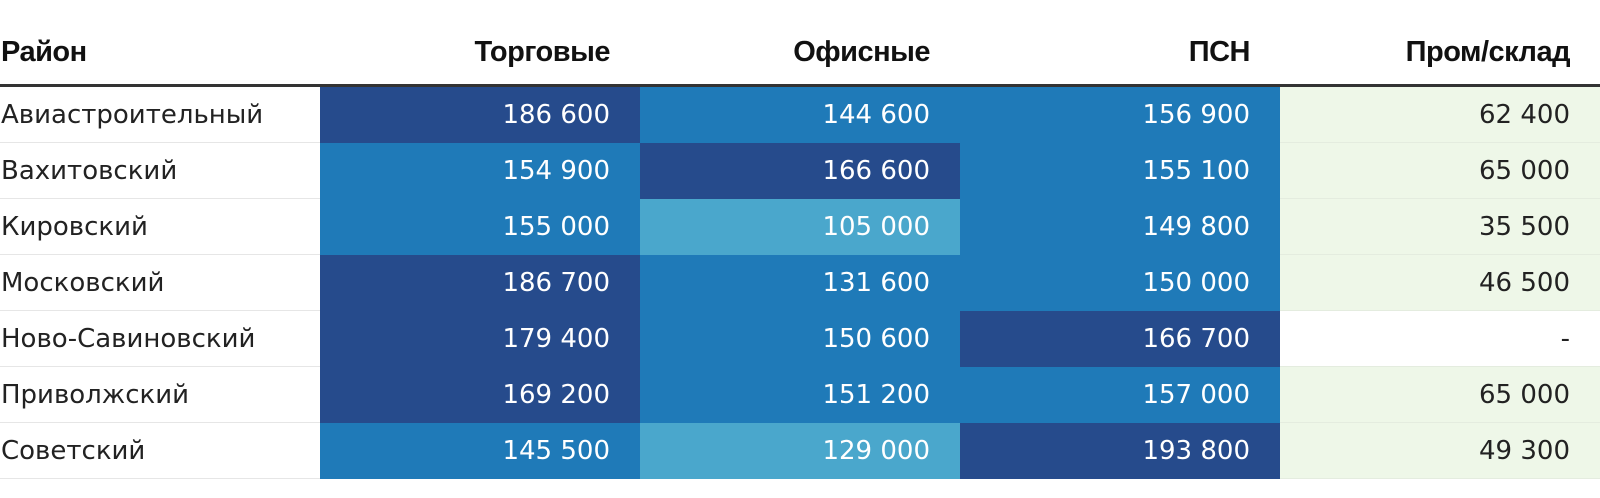 This screenshot has width=1600, height=498. What do you see at coordinates (1440, 450) in the screenshot?
I see `value-cell-industrial: 49 300` at bounding box center [1440, 450].